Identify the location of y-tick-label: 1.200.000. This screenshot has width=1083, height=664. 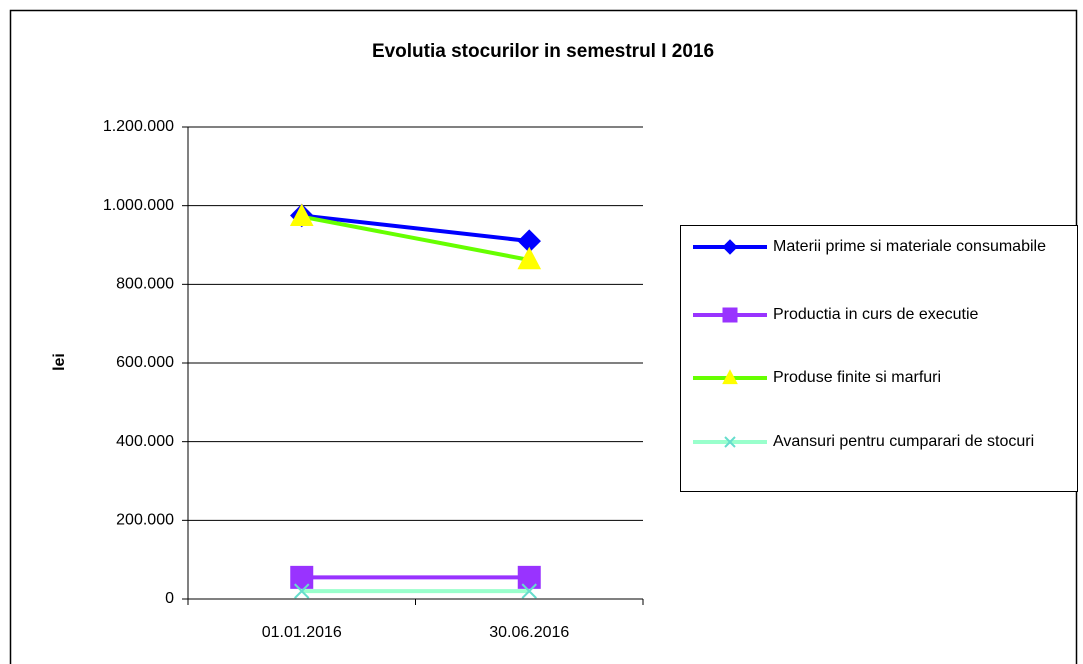
(138, 126).